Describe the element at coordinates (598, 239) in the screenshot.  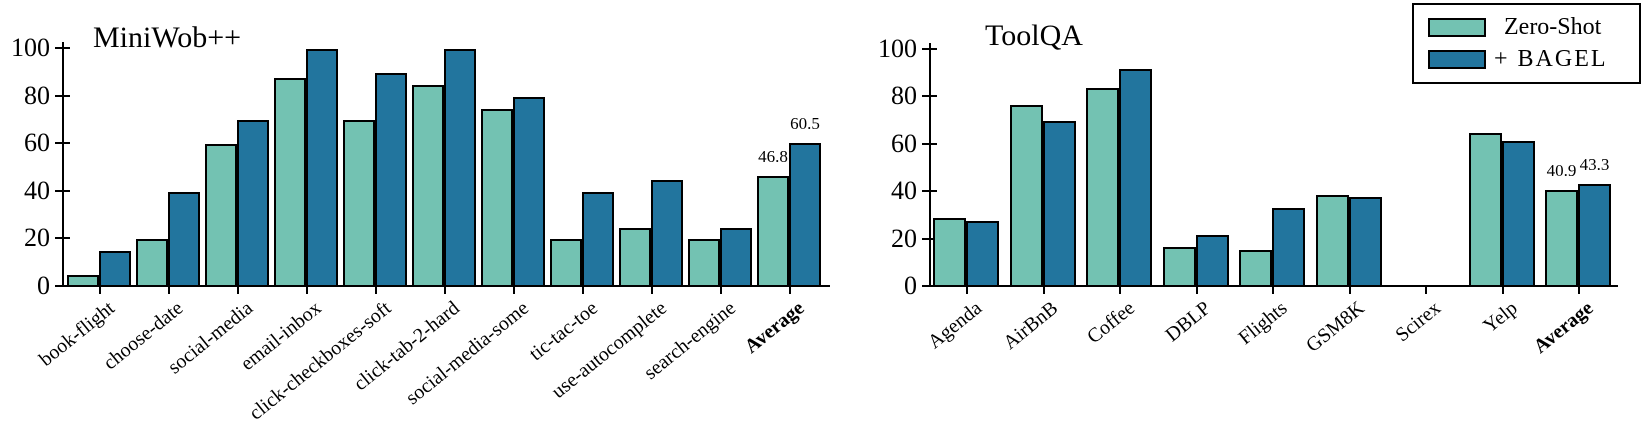
I see `bar-bagel-tic-tac-toe` at that location.